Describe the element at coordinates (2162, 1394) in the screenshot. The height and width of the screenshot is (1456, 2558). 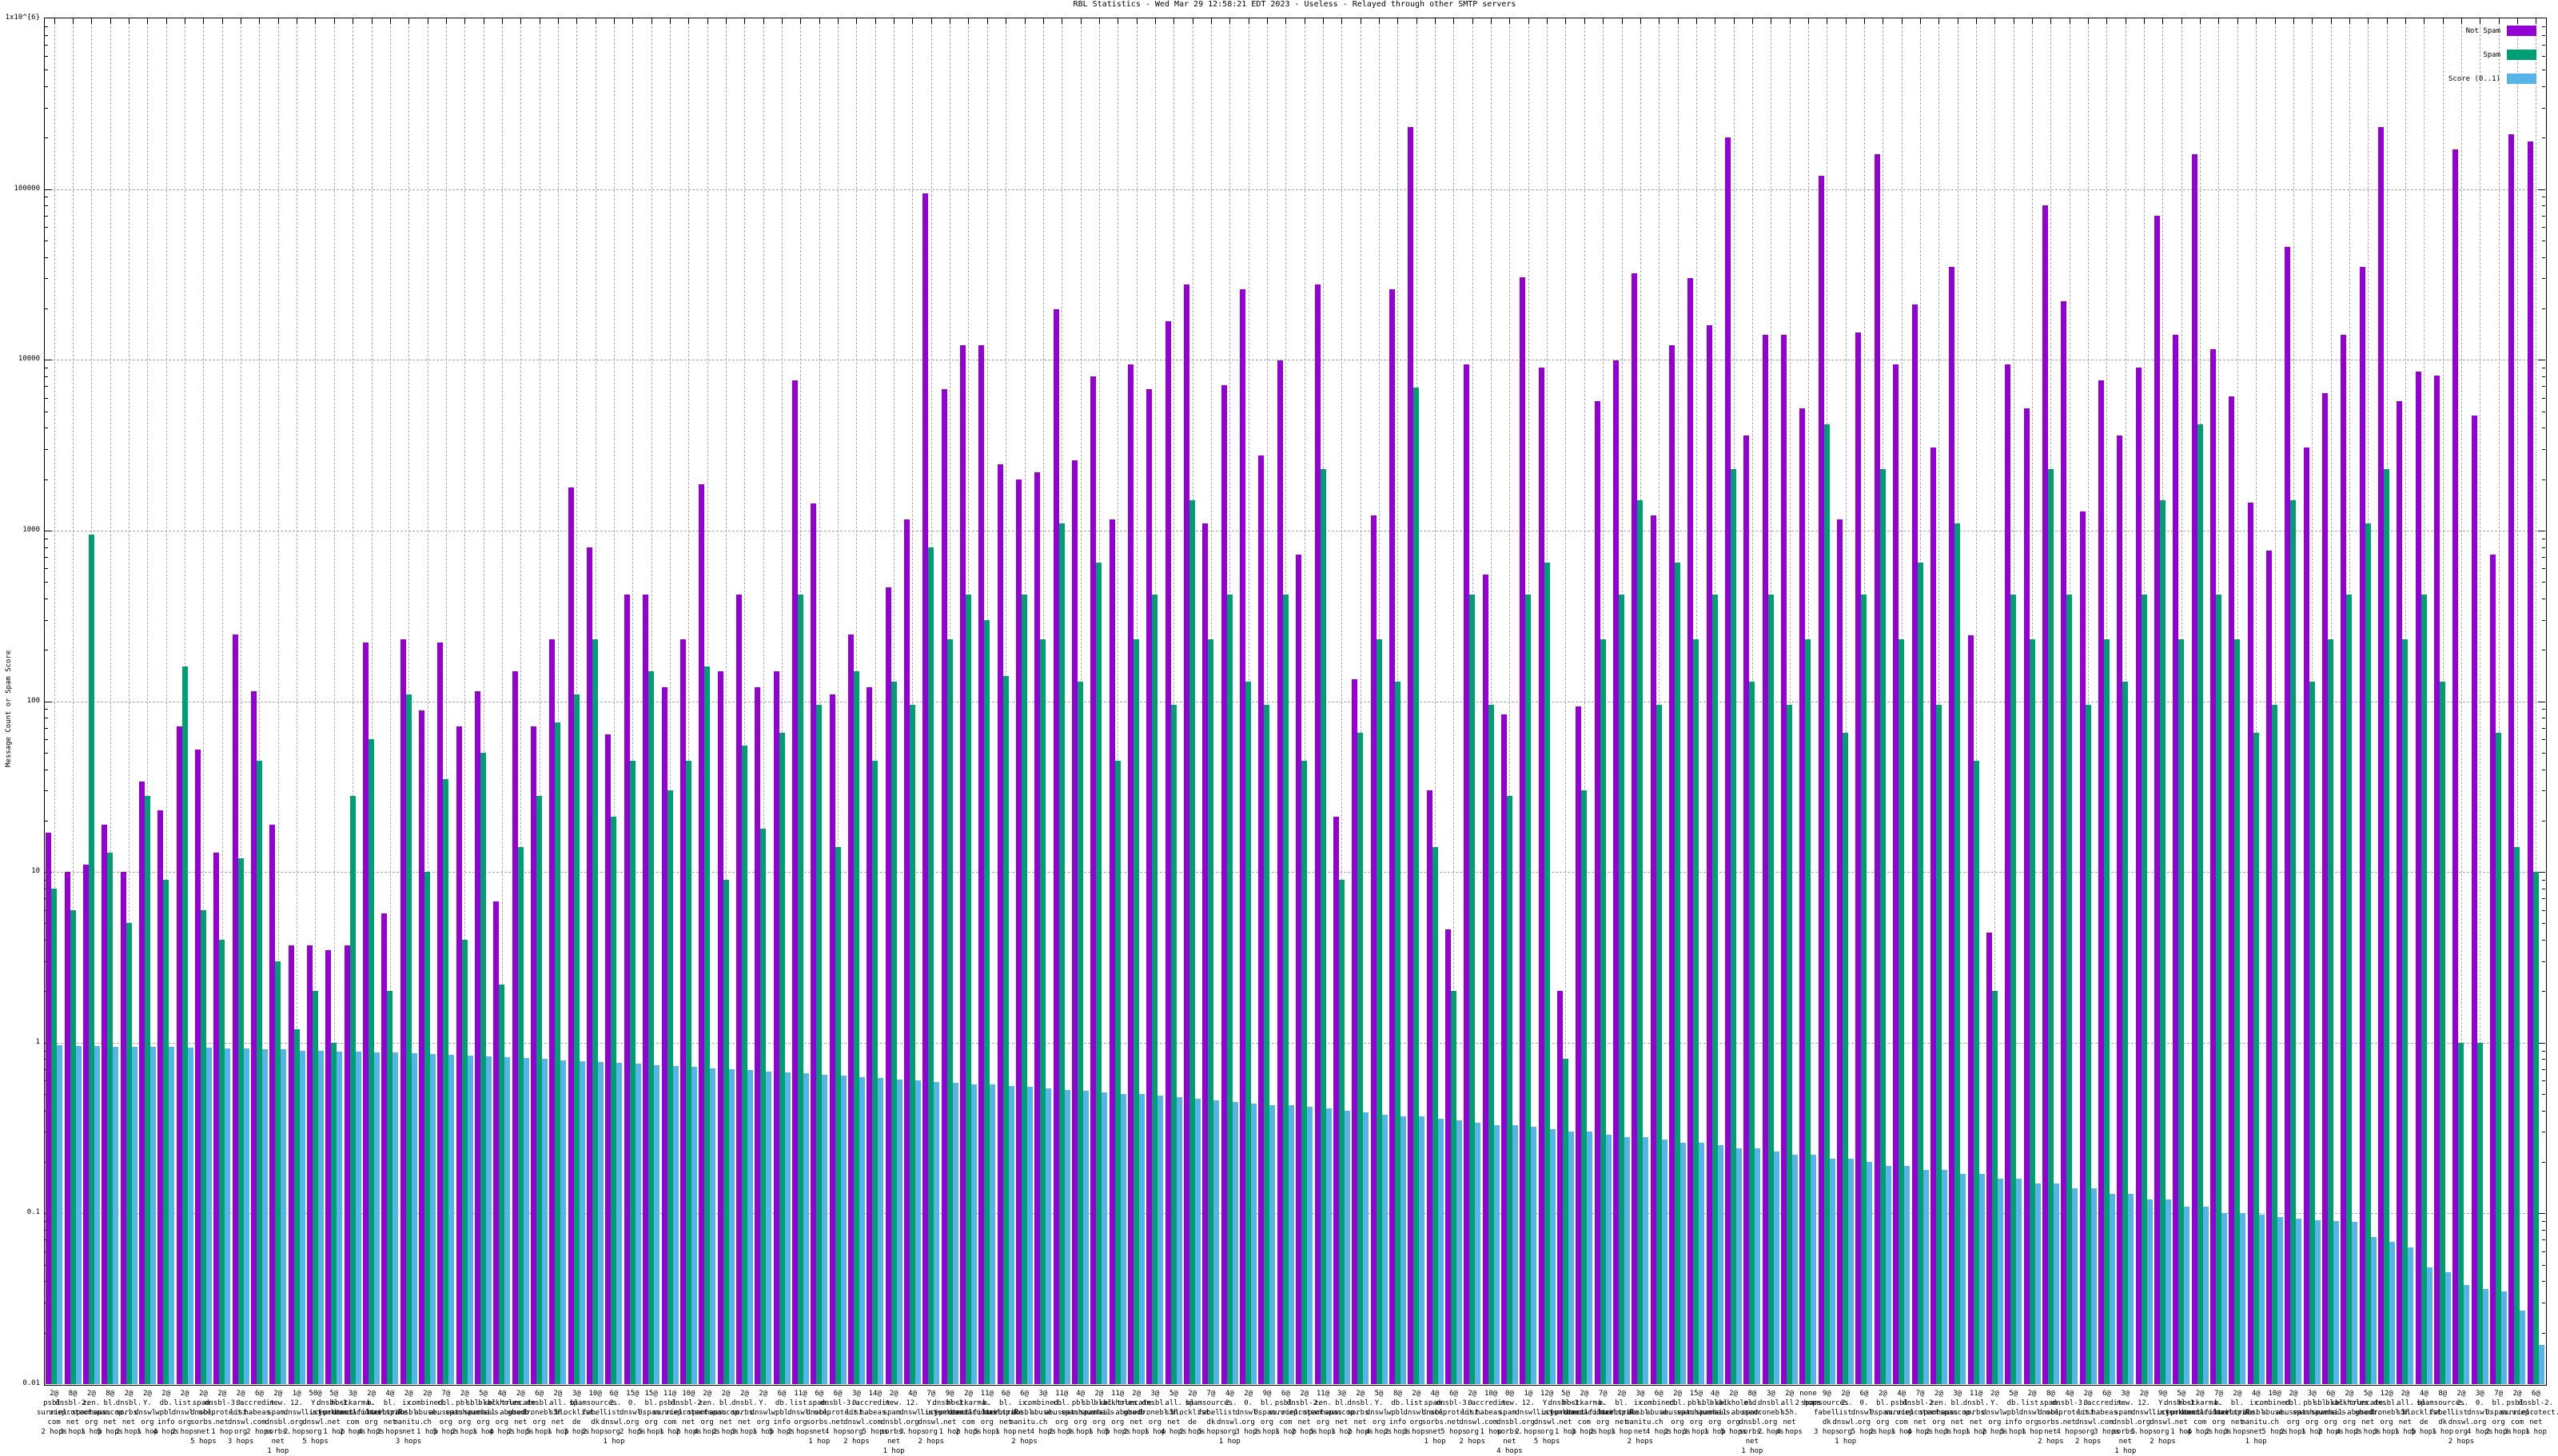
I see `x-tick-label-line: 9@` at that location.